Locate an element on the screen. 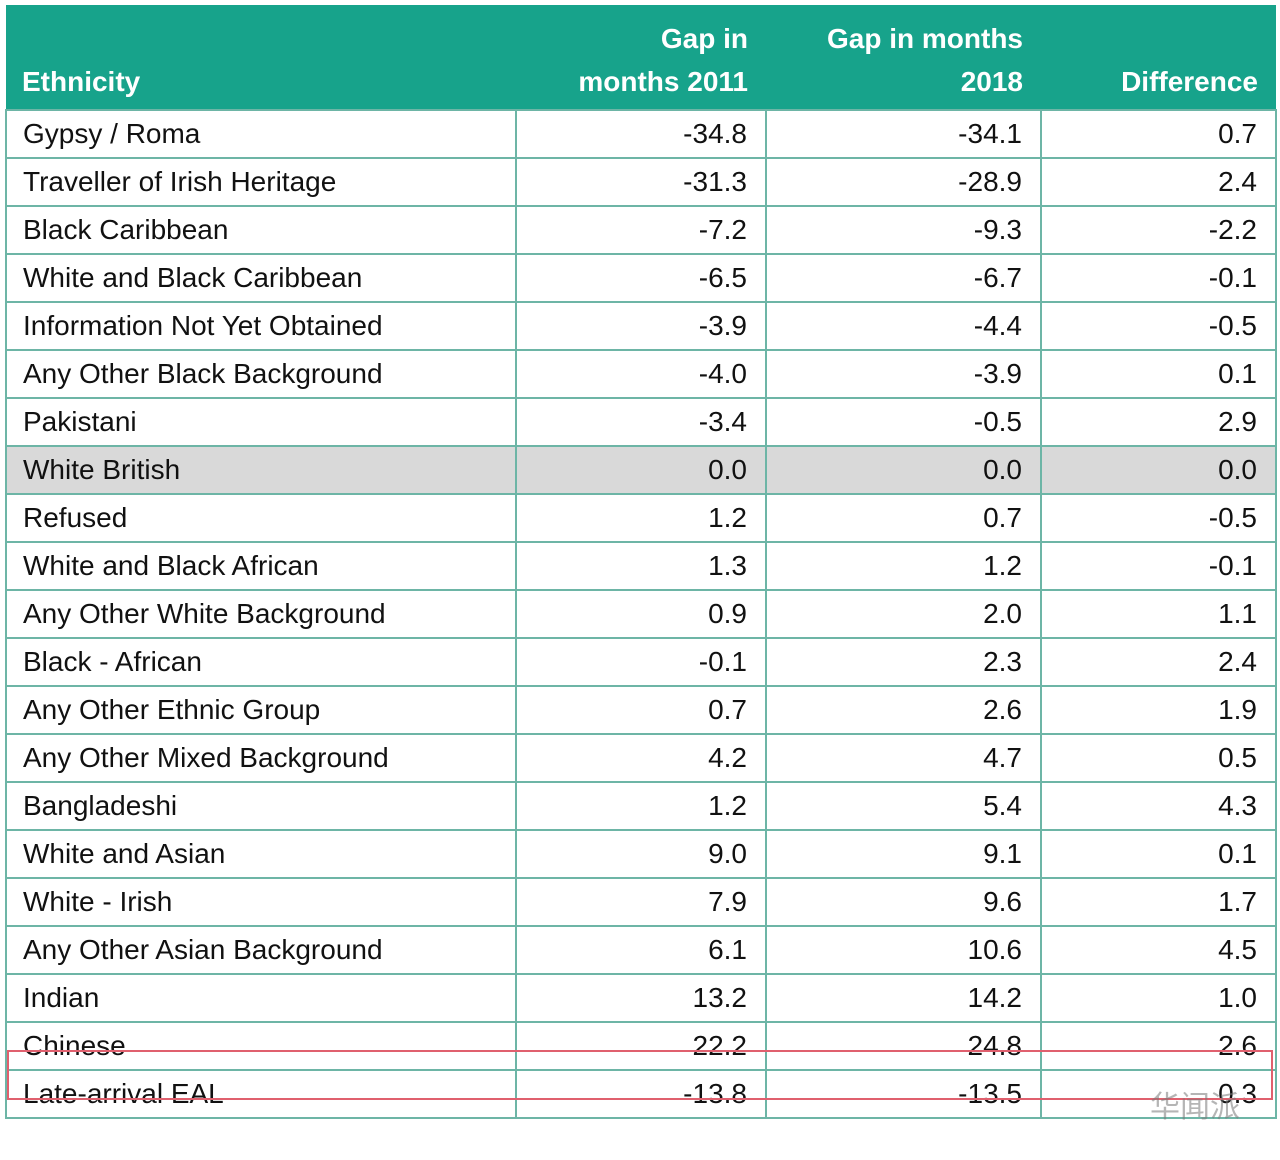  value-cell: 1.1 is located at coordinates (1158, 614).